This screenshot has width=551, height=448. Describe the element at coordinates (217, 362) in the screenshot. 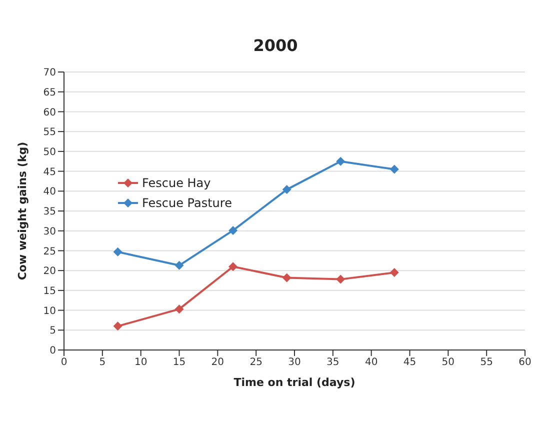

I see `x-tick-label: 20` at that location.